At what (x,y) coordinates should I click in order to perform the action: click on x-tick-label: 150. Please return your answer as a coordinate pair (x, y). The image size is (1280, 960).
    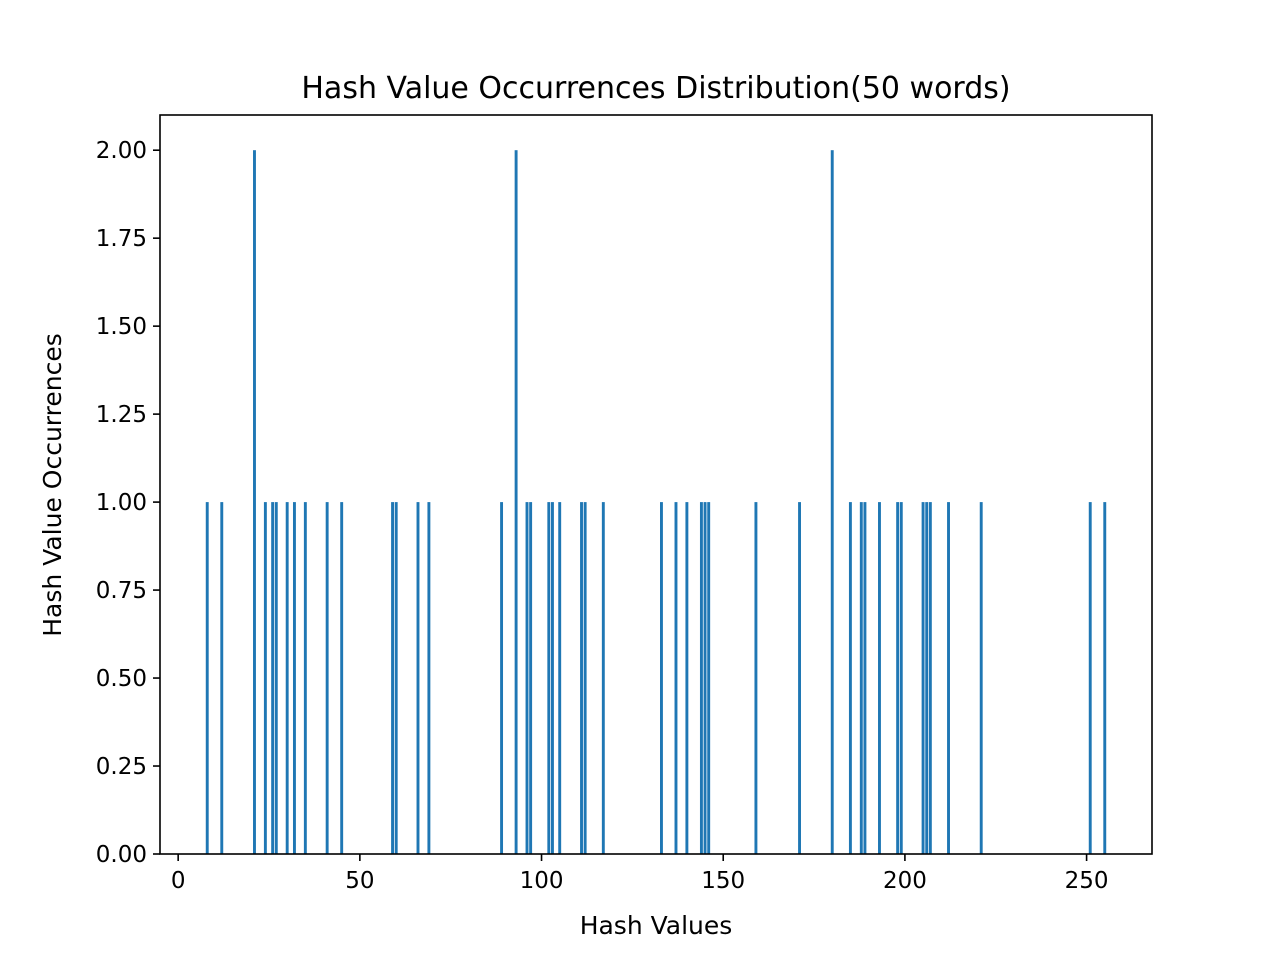
    Looking at the image, I should click on (723, 881).